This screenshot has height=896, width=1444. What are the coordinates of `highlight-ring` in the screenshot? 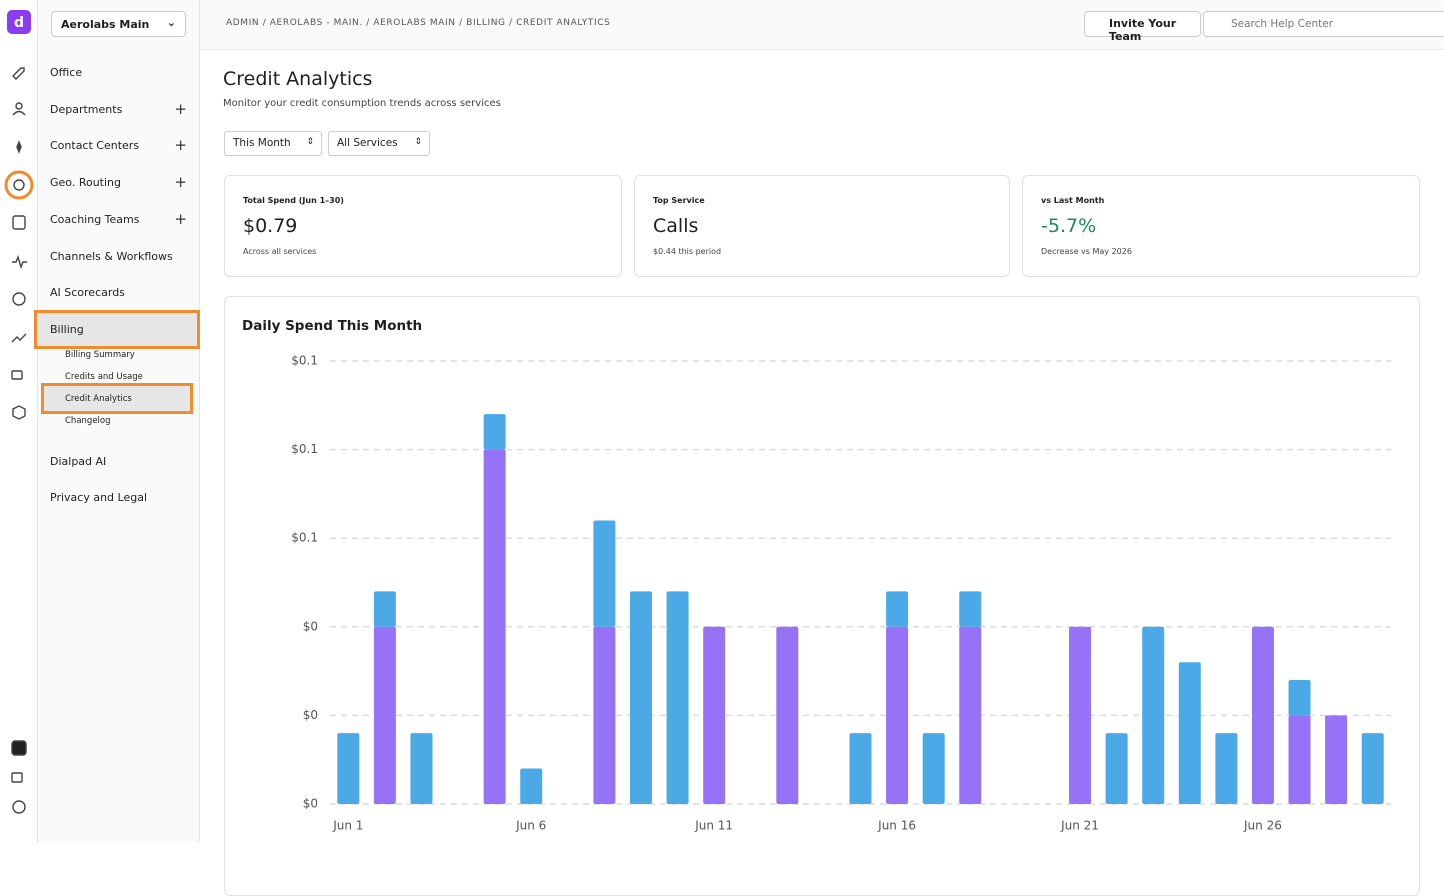 It's located at (19, 185).